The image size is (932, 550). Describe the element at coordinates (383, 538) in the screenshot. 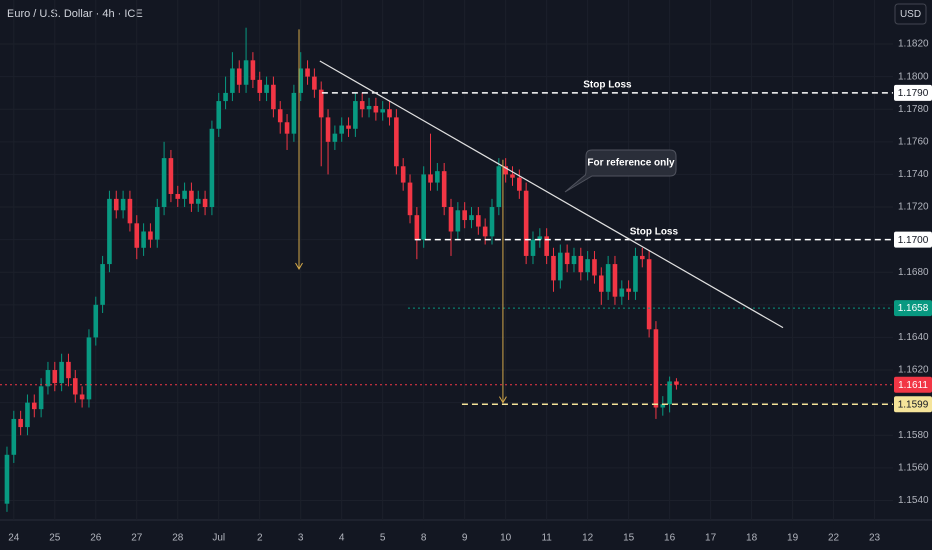

I see `x-tick-label: 5` at that location.